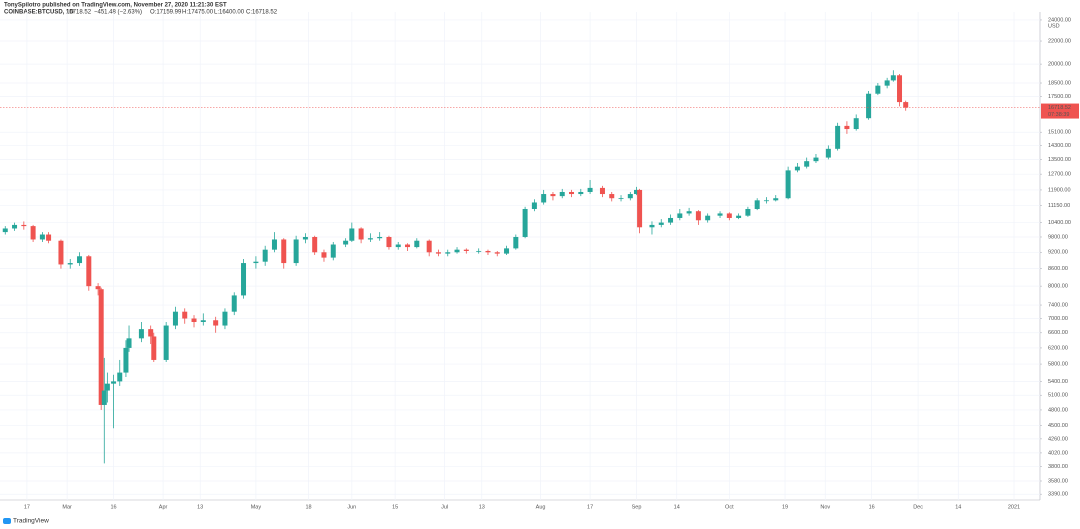 This screenshot has width=1080, height=529. What do you see at coordinates (198, 13) in the screenshot?
I see `ohlc-value: H:17475.00` at bounding box center [198, 13].